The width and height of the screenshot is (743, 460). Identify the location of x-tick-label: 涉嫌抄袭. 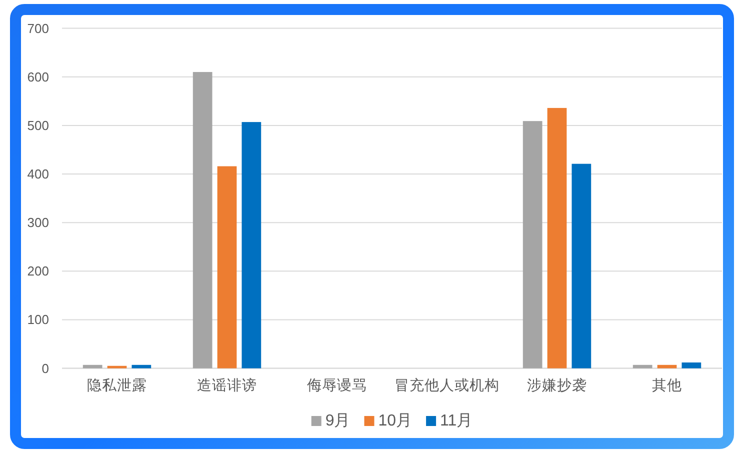
(557, 385).